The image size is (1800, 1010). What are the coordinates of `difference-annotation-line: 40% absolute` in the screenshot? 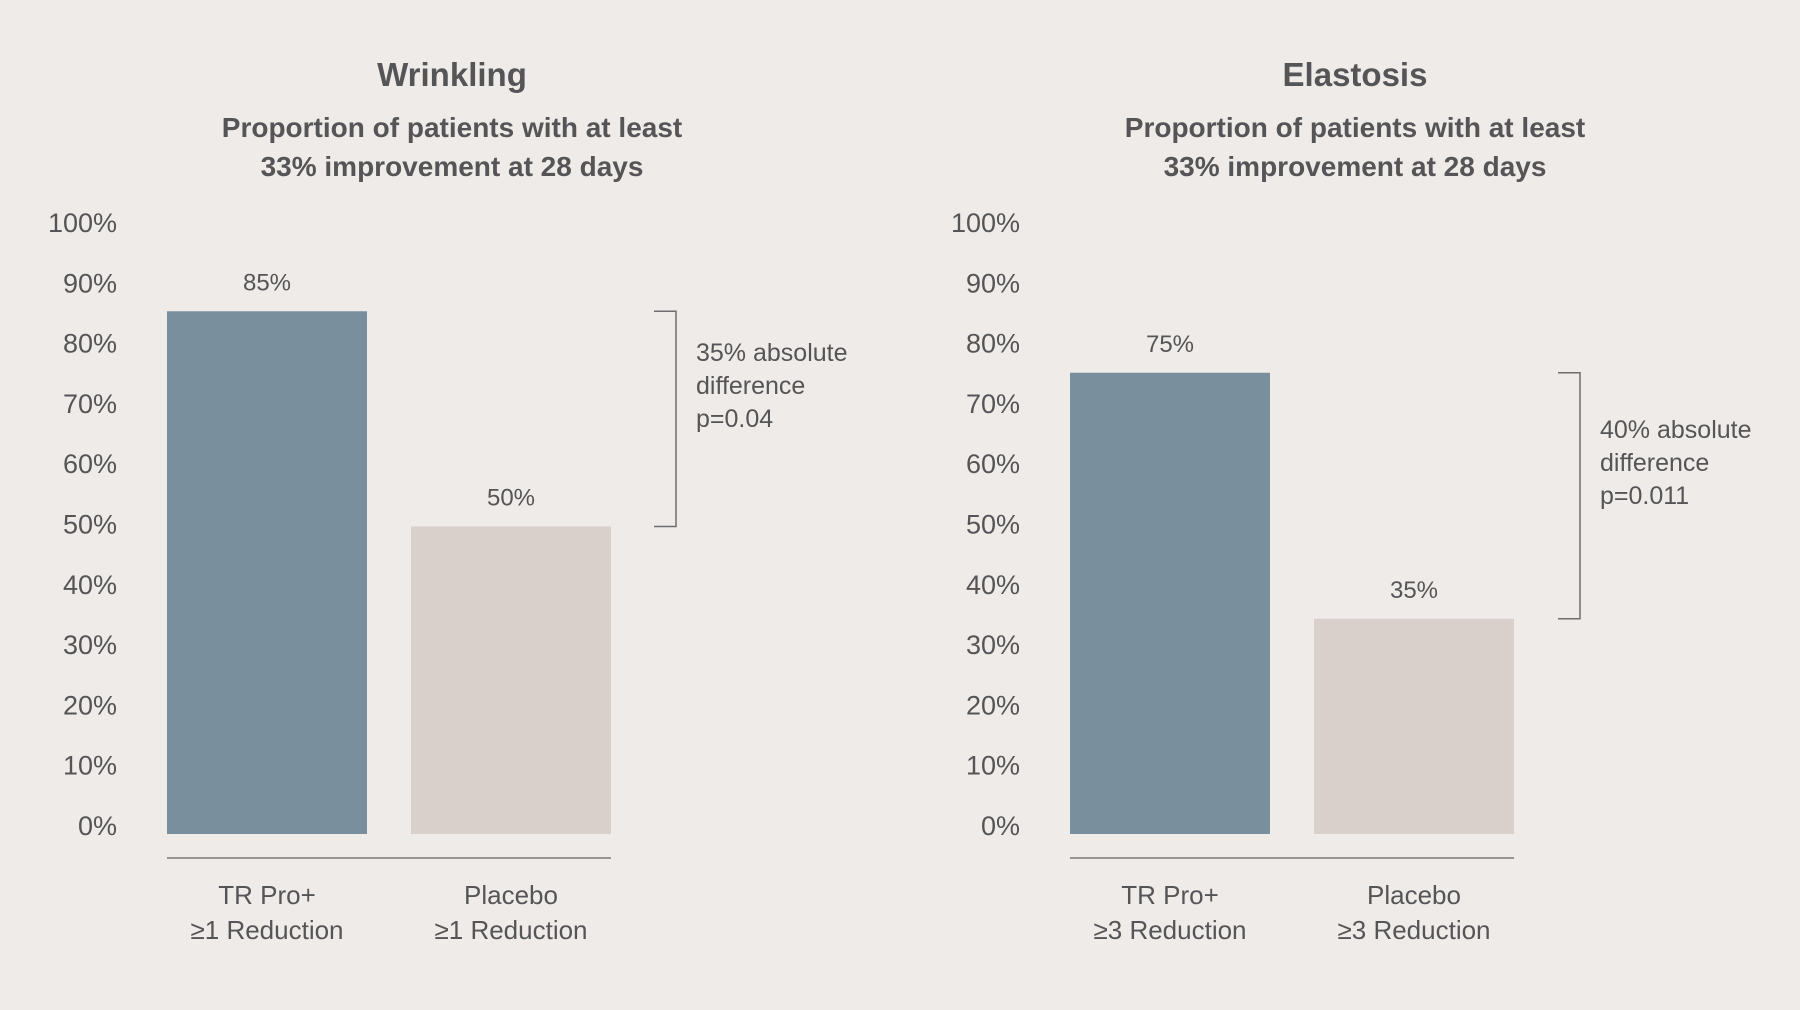 It's located at (1676, 430).